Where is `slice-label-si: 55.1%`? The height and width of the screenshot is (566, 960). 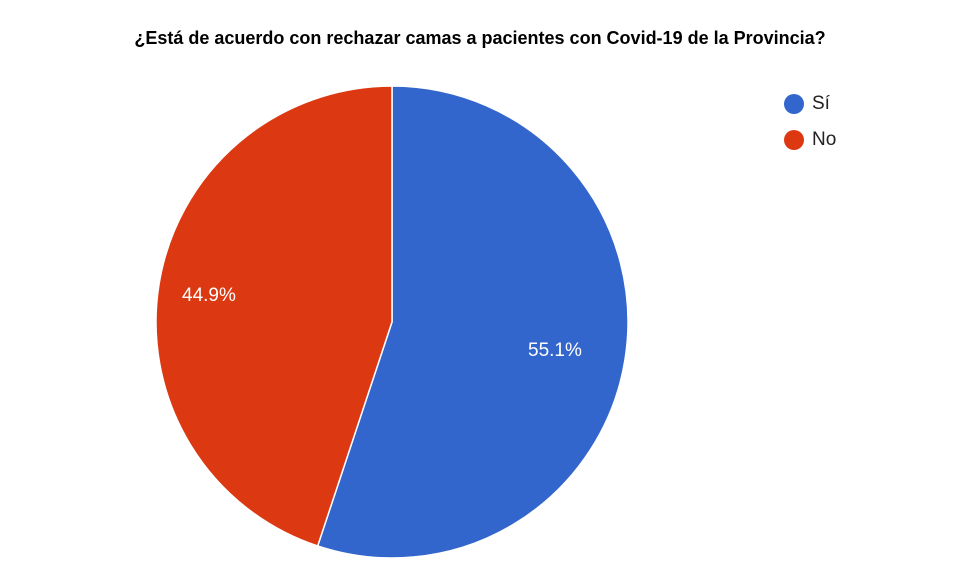 slice-label-si: 55.1% is located at coordinates (555, 350).